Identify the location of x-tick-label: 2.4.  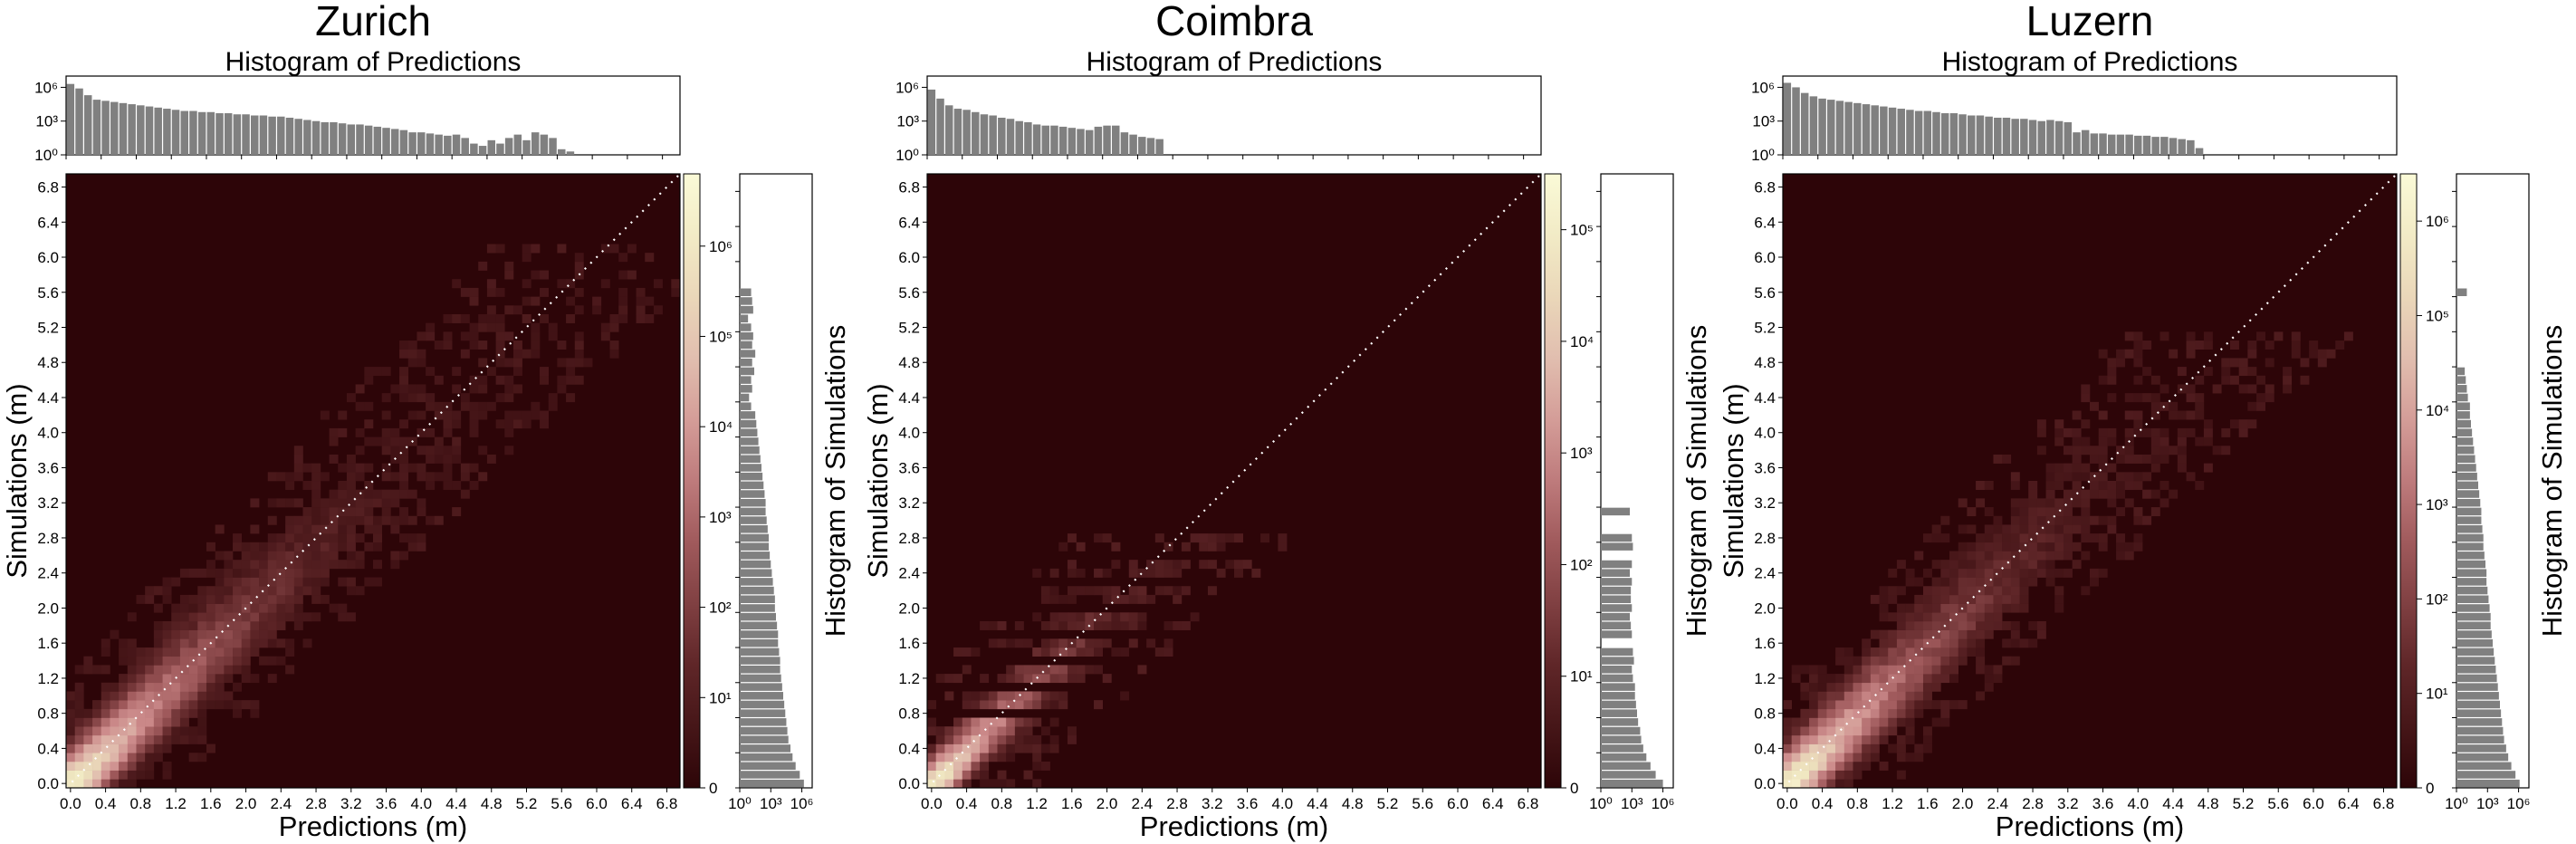
(281, 803).